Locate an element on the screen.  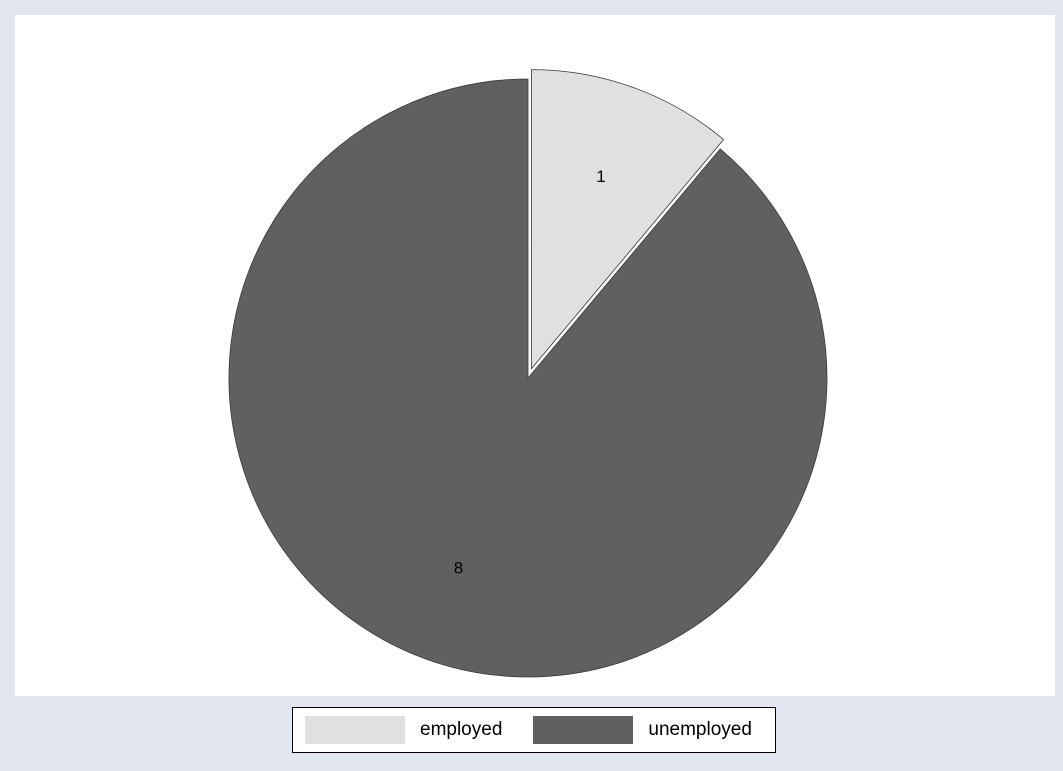
legend-item-employed: employed is located at coordinates (419, 730).